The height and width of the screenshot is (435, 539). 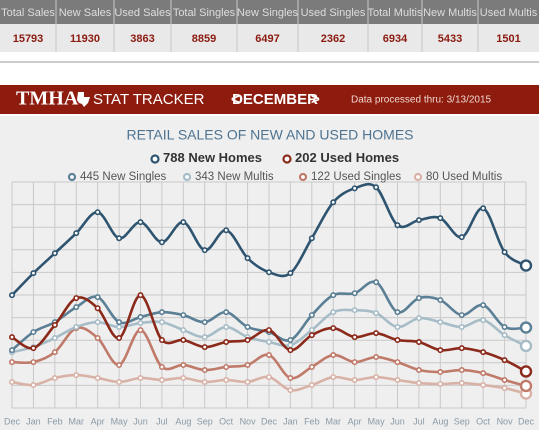 I want to click on legend-name: Used Multis, so click(x=472, y=177).